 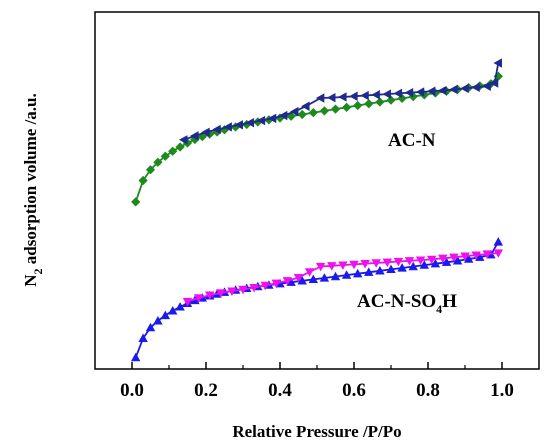 I want to click on x-tick-label: 0.0, so click(x=132, y=390).